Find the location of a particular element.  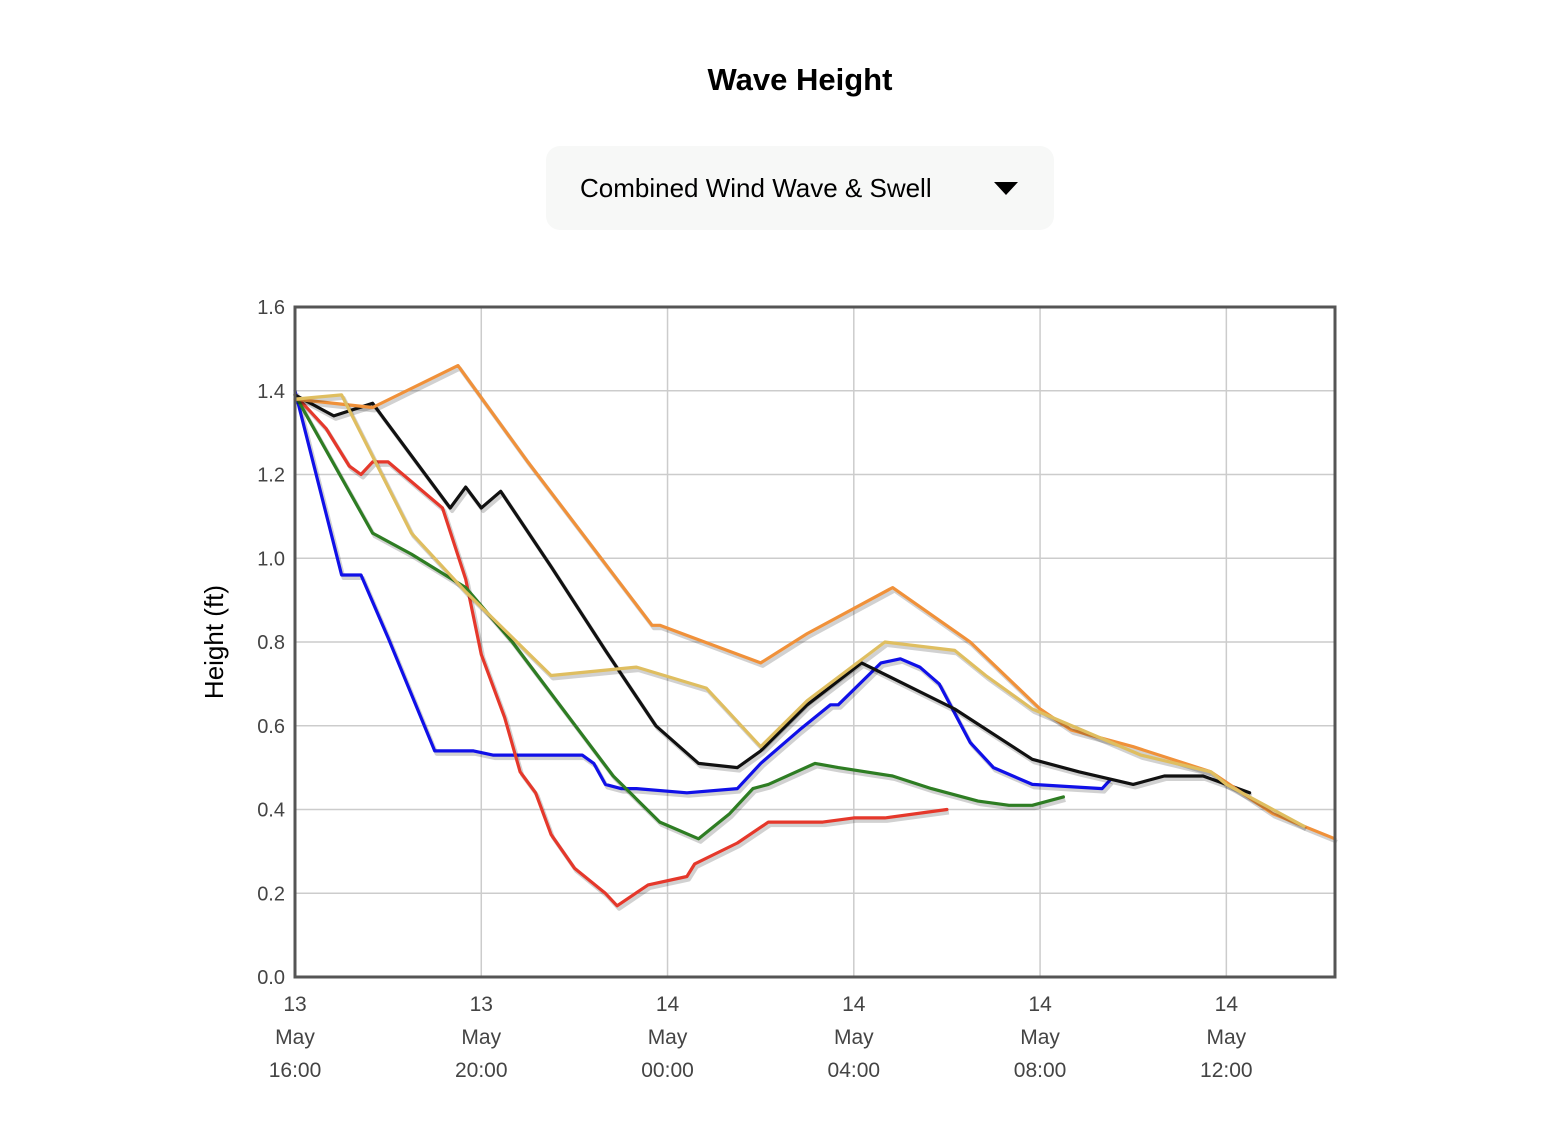

y-tick-label: 0.0 is located at coordinates (271, 978).